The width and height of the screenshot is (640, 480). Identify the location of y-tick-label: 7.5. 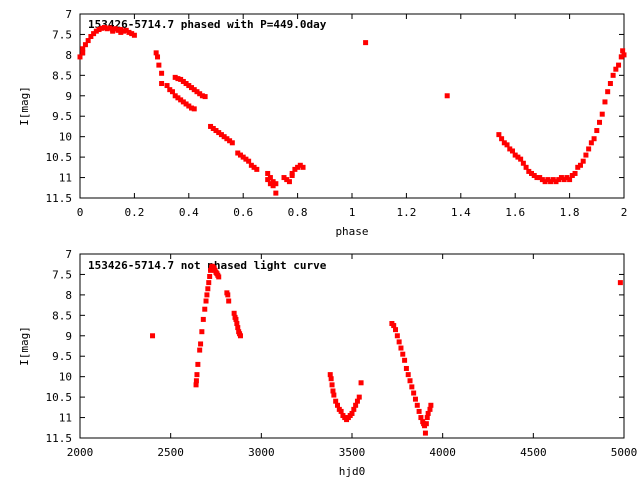
(62, 34).